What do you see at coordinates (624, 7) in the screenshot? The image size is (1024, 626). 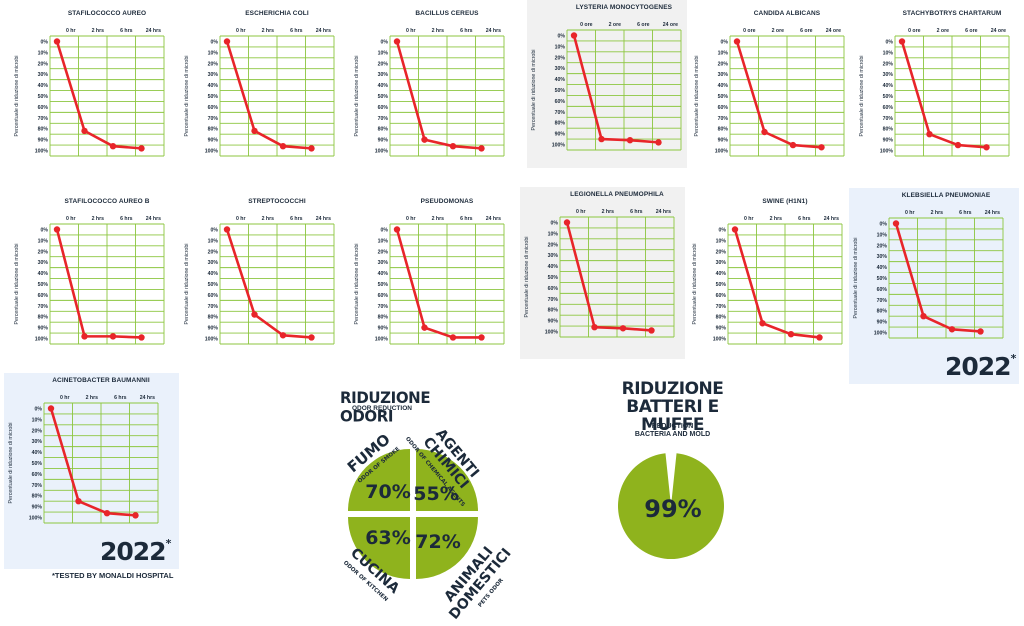 I see `chart-title: LYSTERIA MONOCYTOGENES` at bounding box center [624, 7].